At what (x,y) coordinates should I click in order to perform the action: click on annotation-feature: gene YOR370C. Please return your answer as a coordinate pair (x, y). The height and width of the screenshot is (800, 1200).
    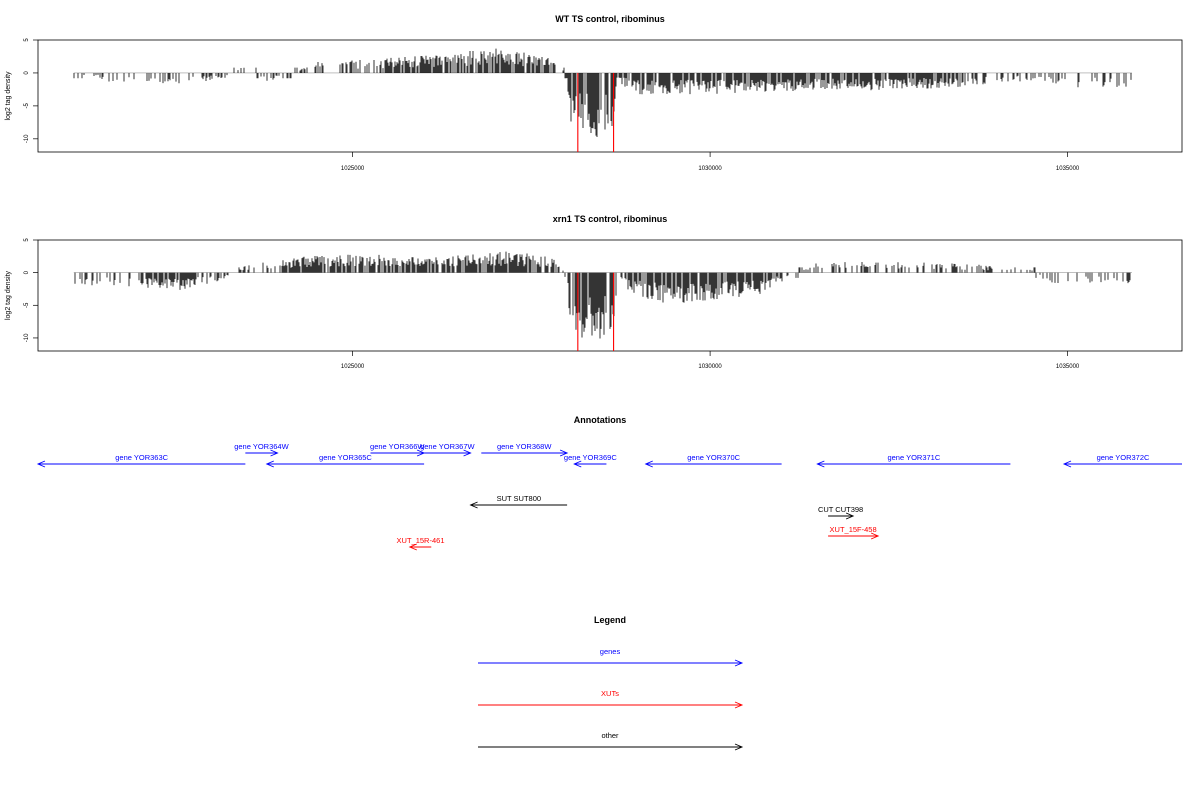
    Looking at the image, I should click on (713, 460).